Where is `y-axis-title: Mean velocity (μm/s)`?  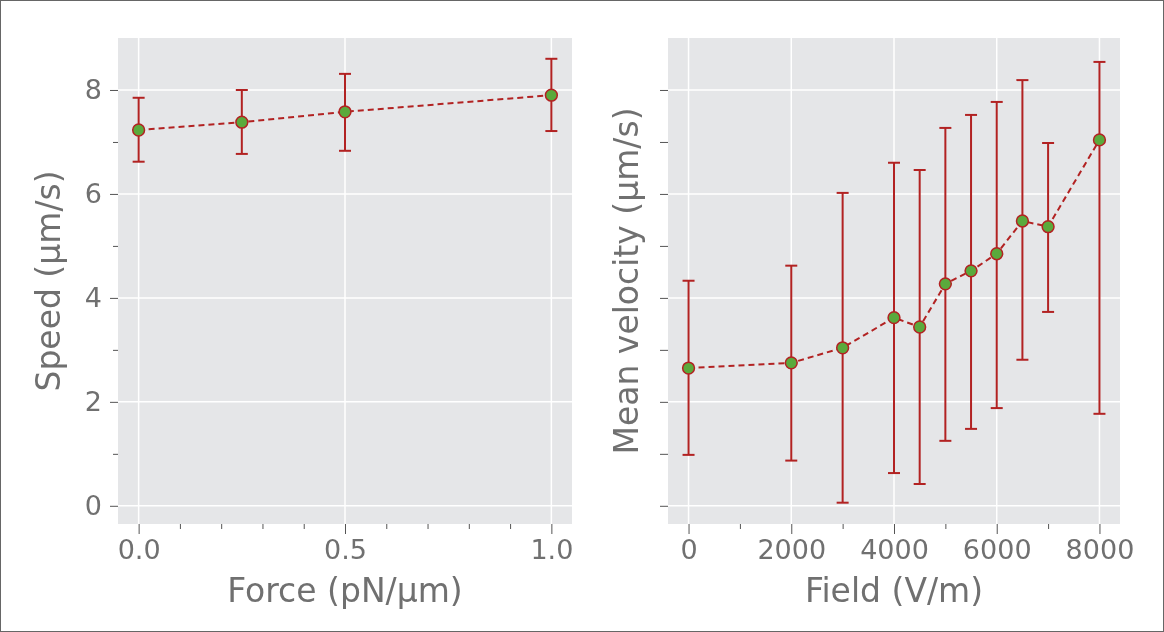 y-axis-title: Mean velocity (μm/s) is located at coordinates (626, 281).